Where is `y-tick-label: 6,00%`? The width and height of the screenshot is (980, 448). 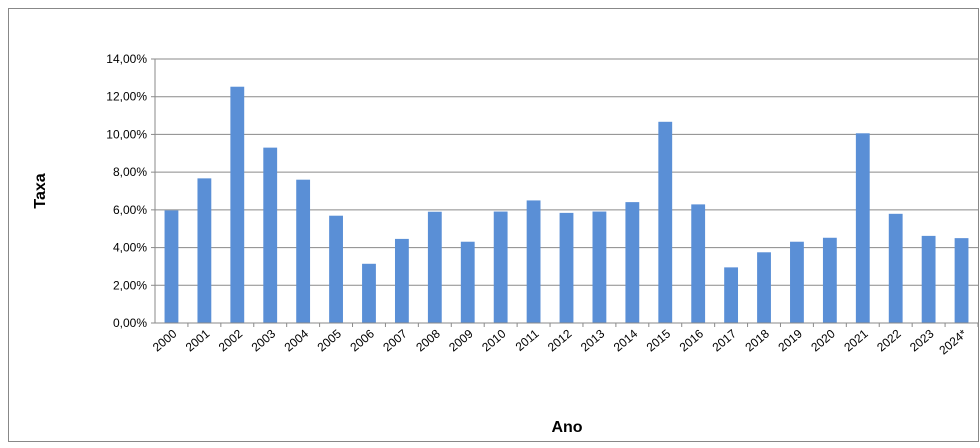 y-tick-label: 6,00% is located at coordinates (130, 210).